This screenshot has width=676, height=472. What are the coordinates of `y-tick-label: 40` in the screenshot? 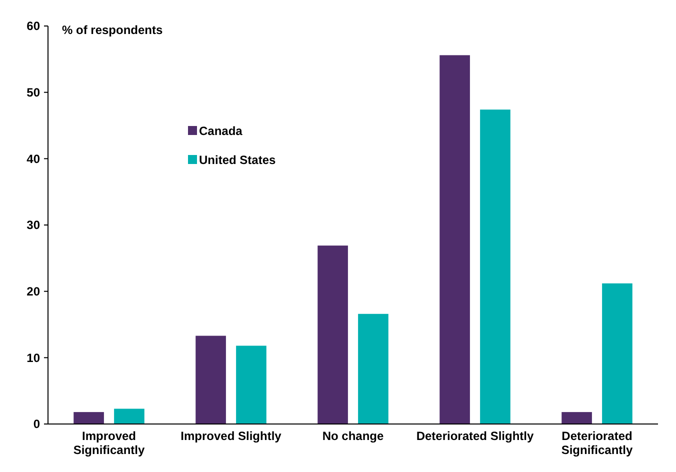 It's located at (33, 159).